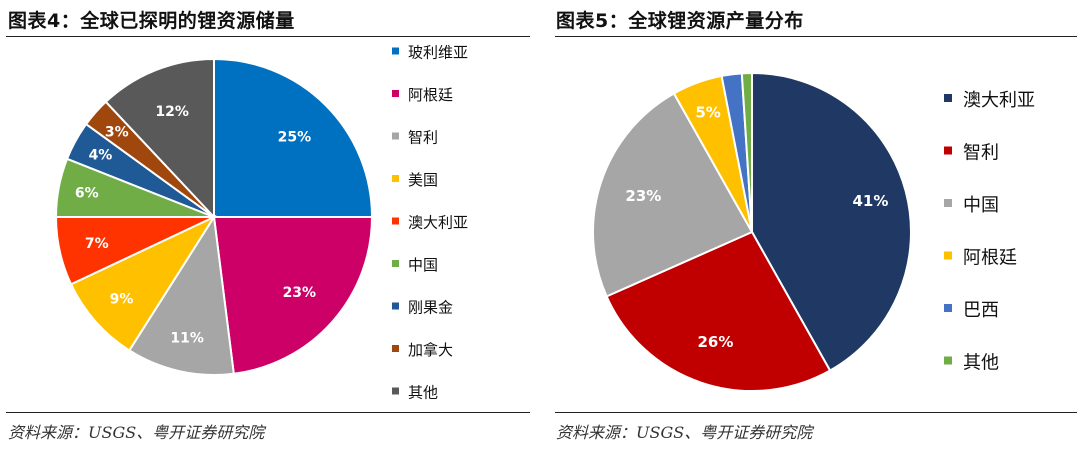 Image resolution: width=1080 pixels, height=452 pixels. Describe the element at coordinates (707, 113) in the screenshot. I see `figure-5-data-label-item-3: 5%` at that location.